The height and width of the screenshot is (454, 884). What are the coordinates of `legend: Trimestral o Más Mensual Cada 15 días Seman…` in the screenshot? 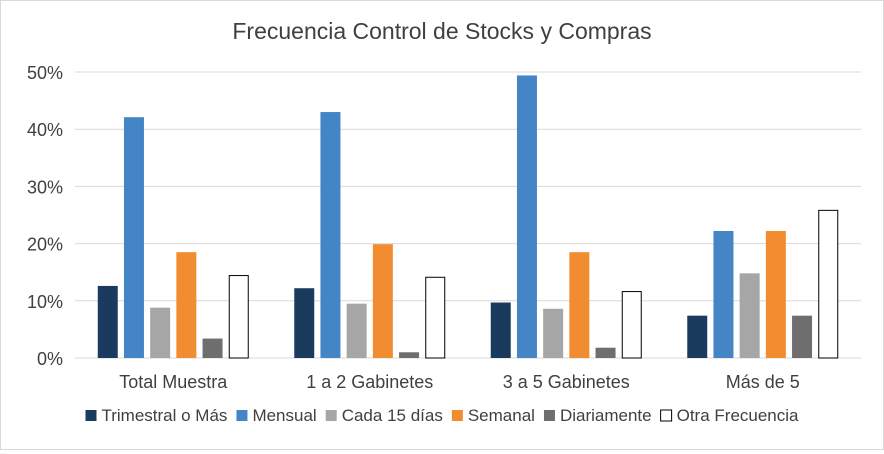 It's located at (442, 415).